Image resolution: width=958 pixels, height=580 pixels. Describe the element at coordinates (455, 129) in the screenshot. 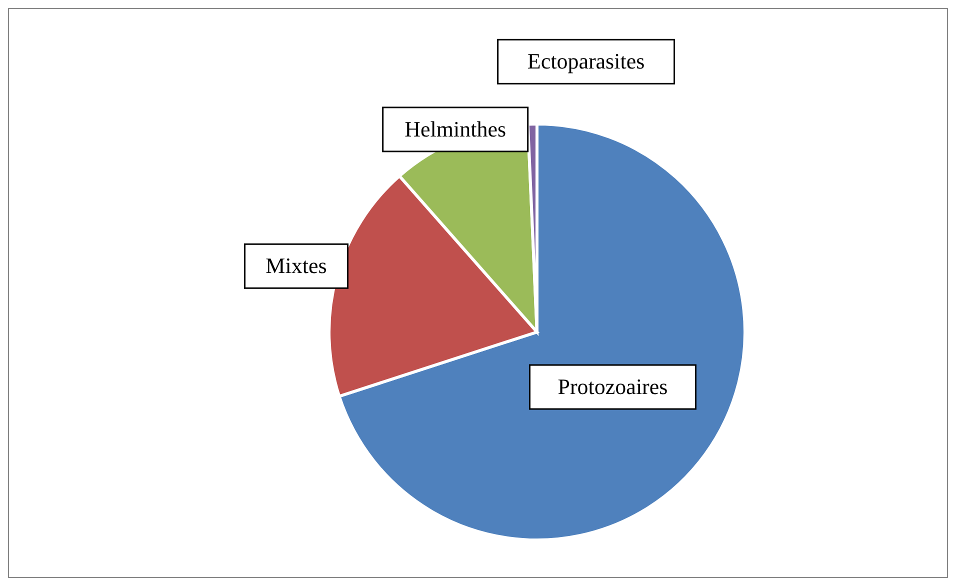

I see `slice-label: Helminthes` at that location.